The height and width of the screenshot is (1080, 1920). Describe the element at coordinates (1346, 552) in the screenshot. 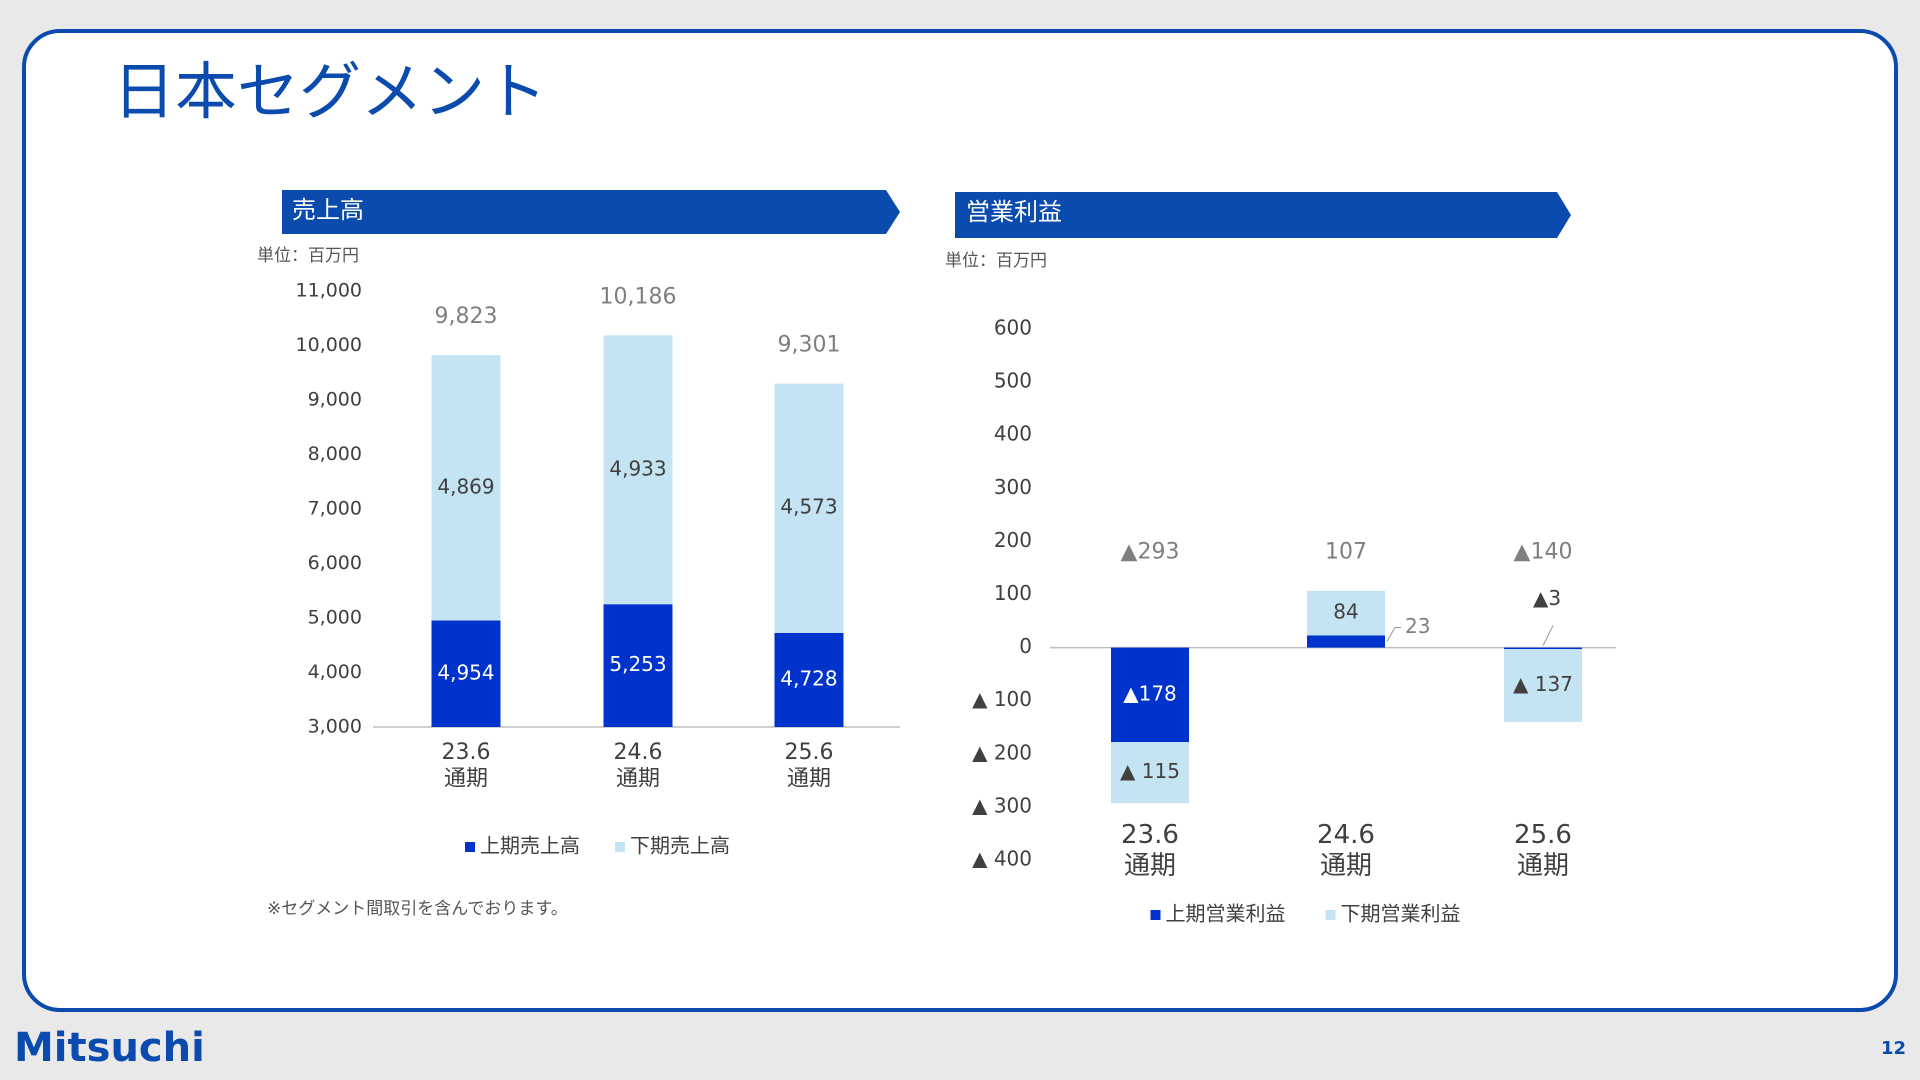

I see `total-label: 107` at that location.